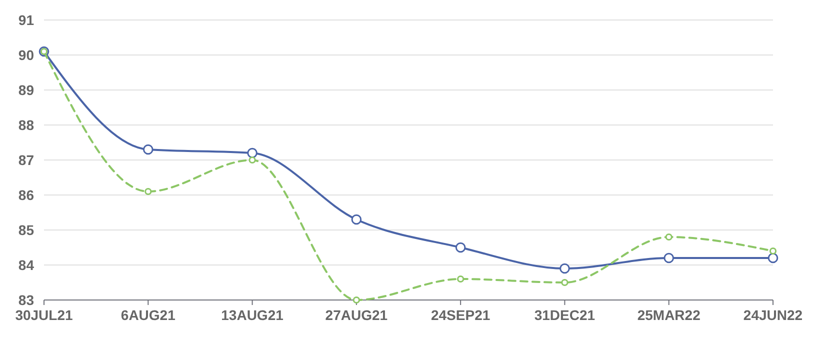  What do you see at coordinates (44, 315) in the screenshot?
I see `x-tick-label: 30JUL21` at bounding box center [44, 315].